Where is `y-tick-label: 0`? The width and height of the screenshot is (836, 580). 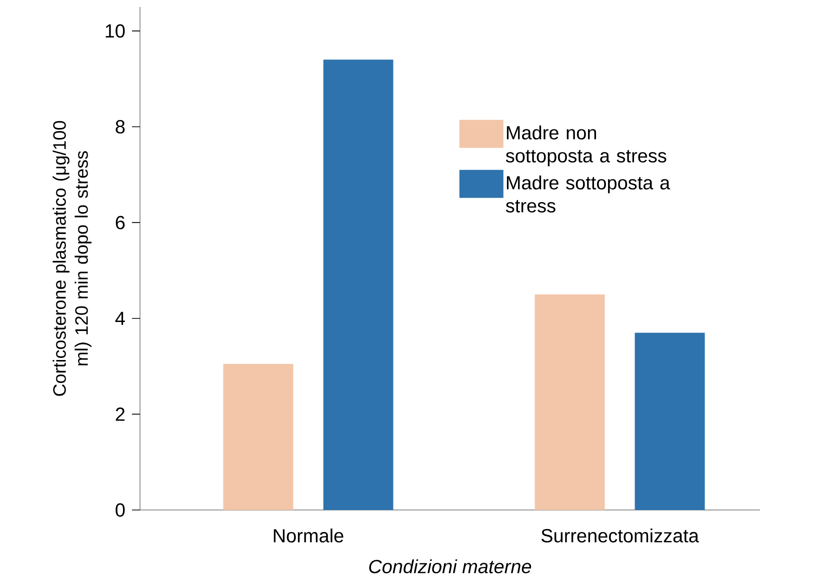 y-tick-label: 0 is located at coordinates (120, 510).